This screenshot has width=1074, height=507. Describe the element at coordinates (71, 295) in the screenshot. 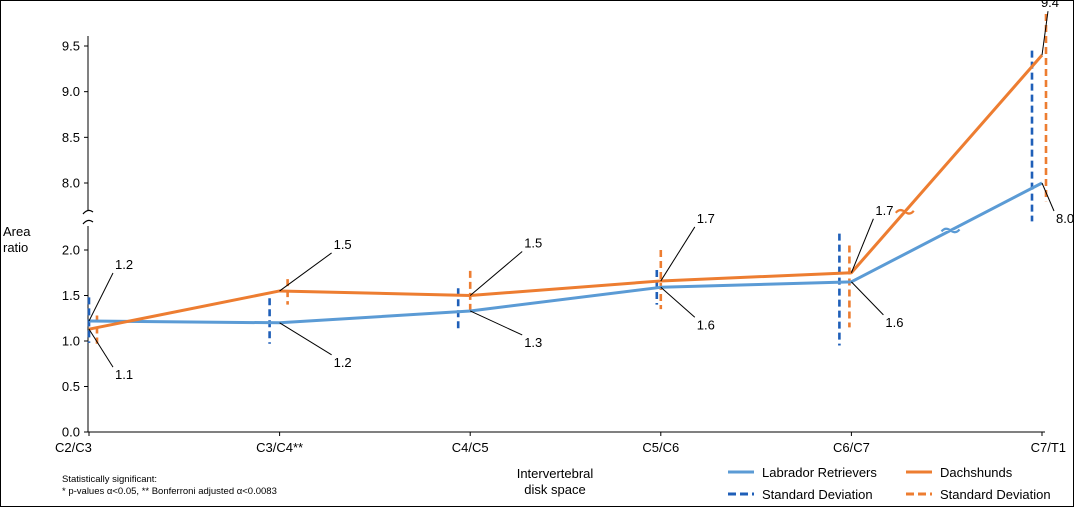

I see `y-tick-label: 1.5` at that location.